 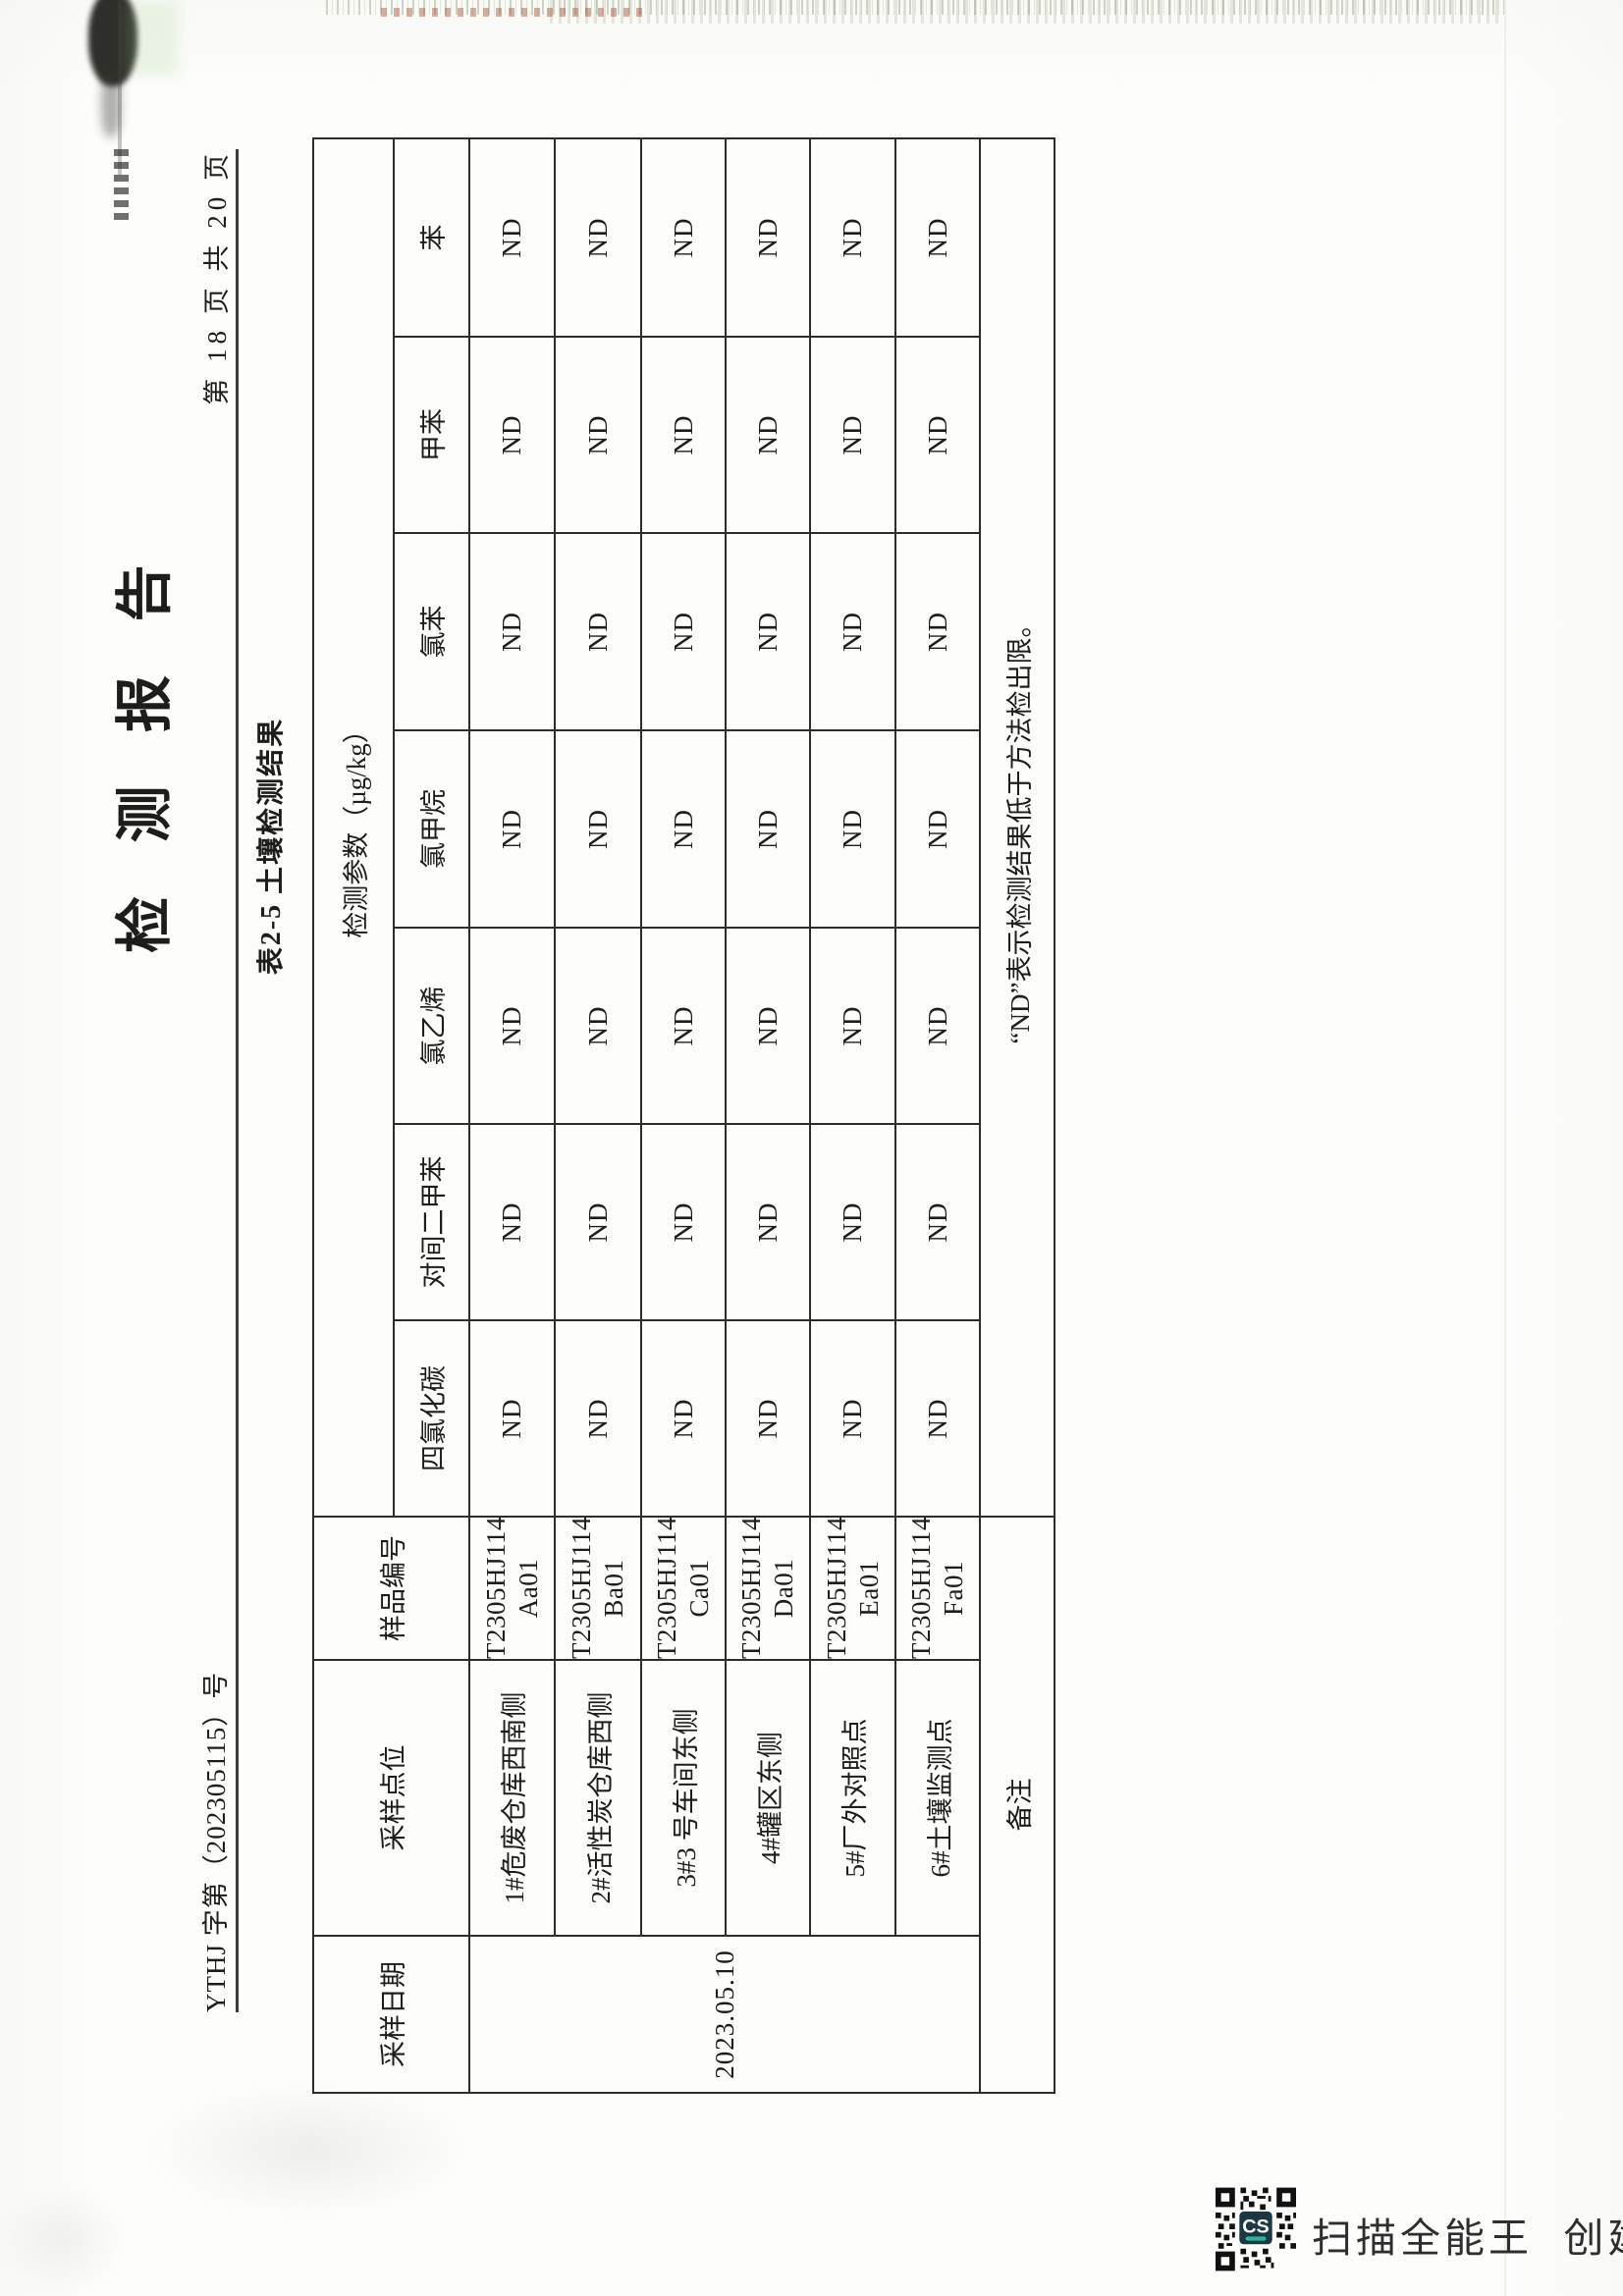 What do you see at coordinates (216, 1842) in the screenshot?
I see `report-number: YTHJ 字第（202305115）号` at bounding box center [216, 1842].